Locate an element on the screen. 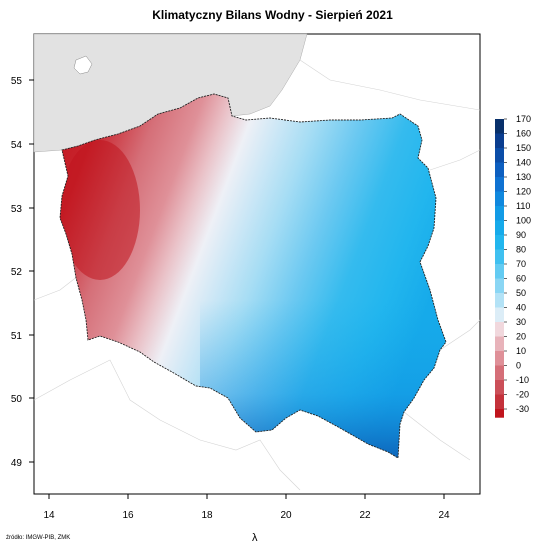 The width and height of the screenshot is (545, 549). x-tick-label: 18 is located at coordinates (207, 515).